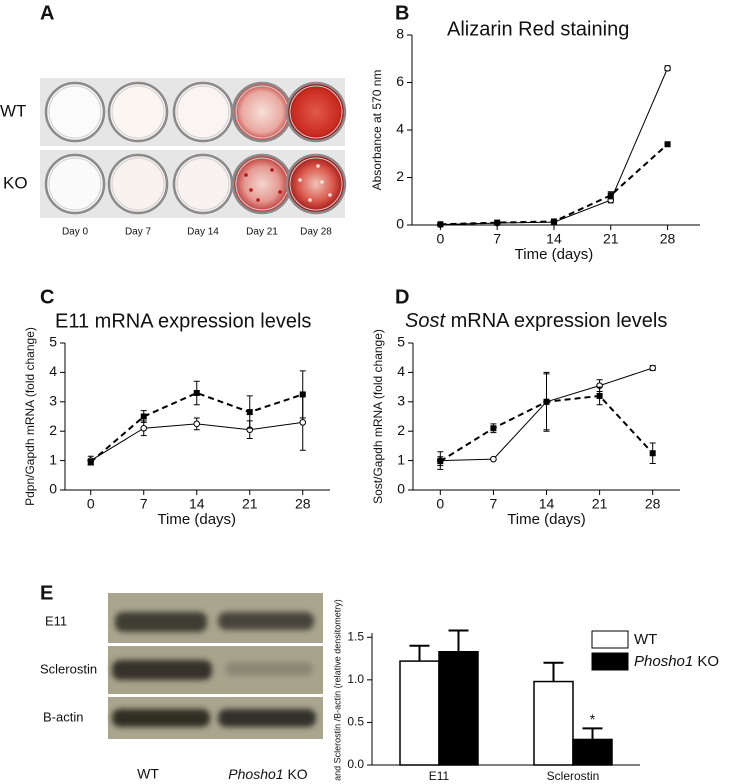  Describe the element at coordinates (47, 297) in the screenshot. I see `panel-label: C` at that location.